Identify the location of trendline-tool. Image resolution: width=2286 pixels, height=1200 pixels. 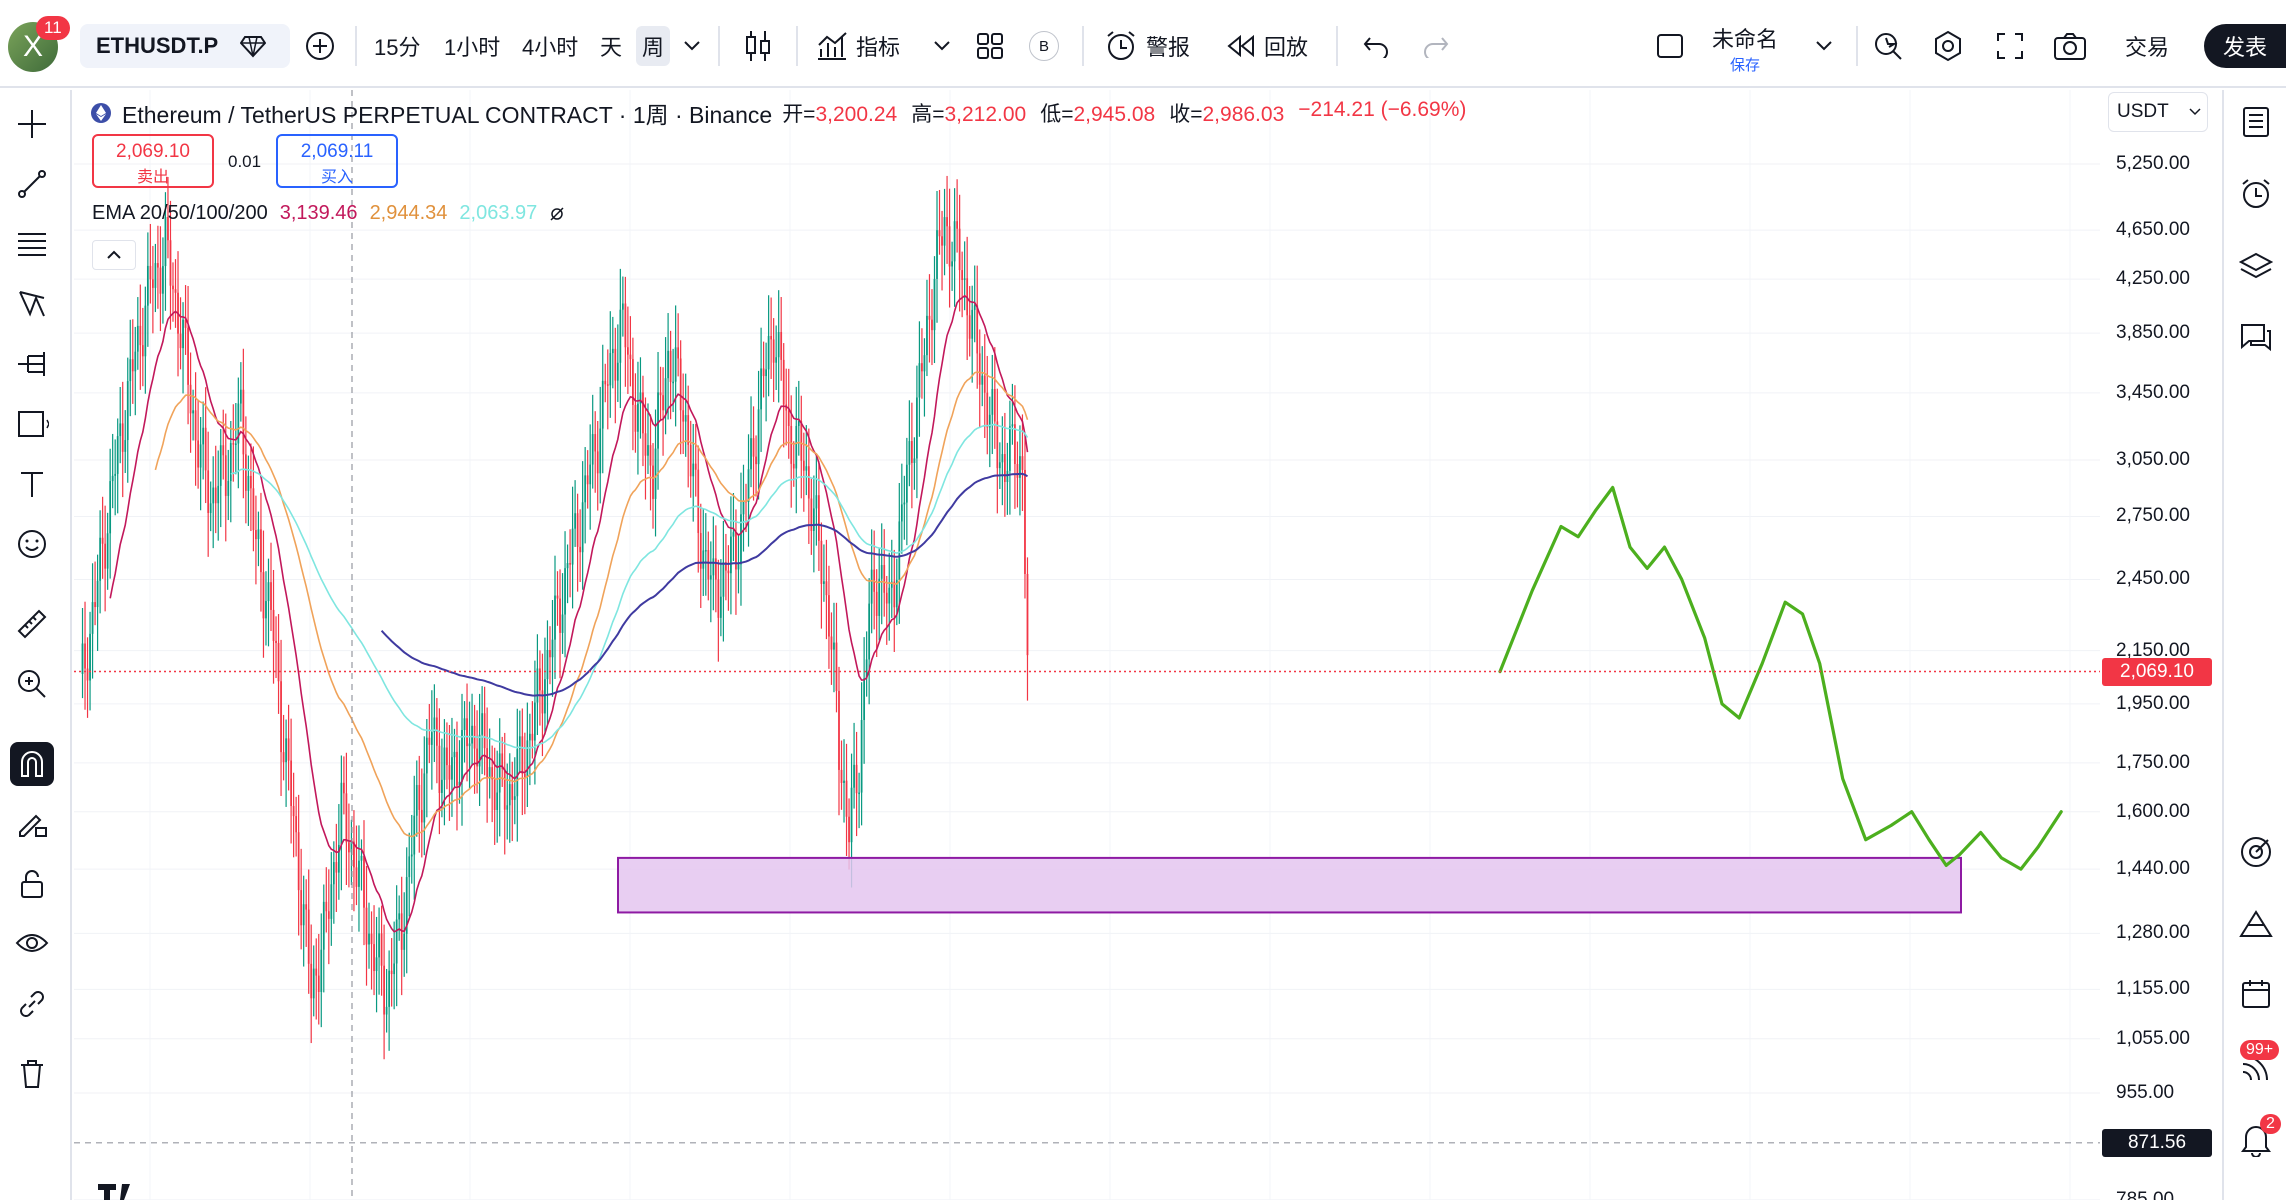
(32, 184).